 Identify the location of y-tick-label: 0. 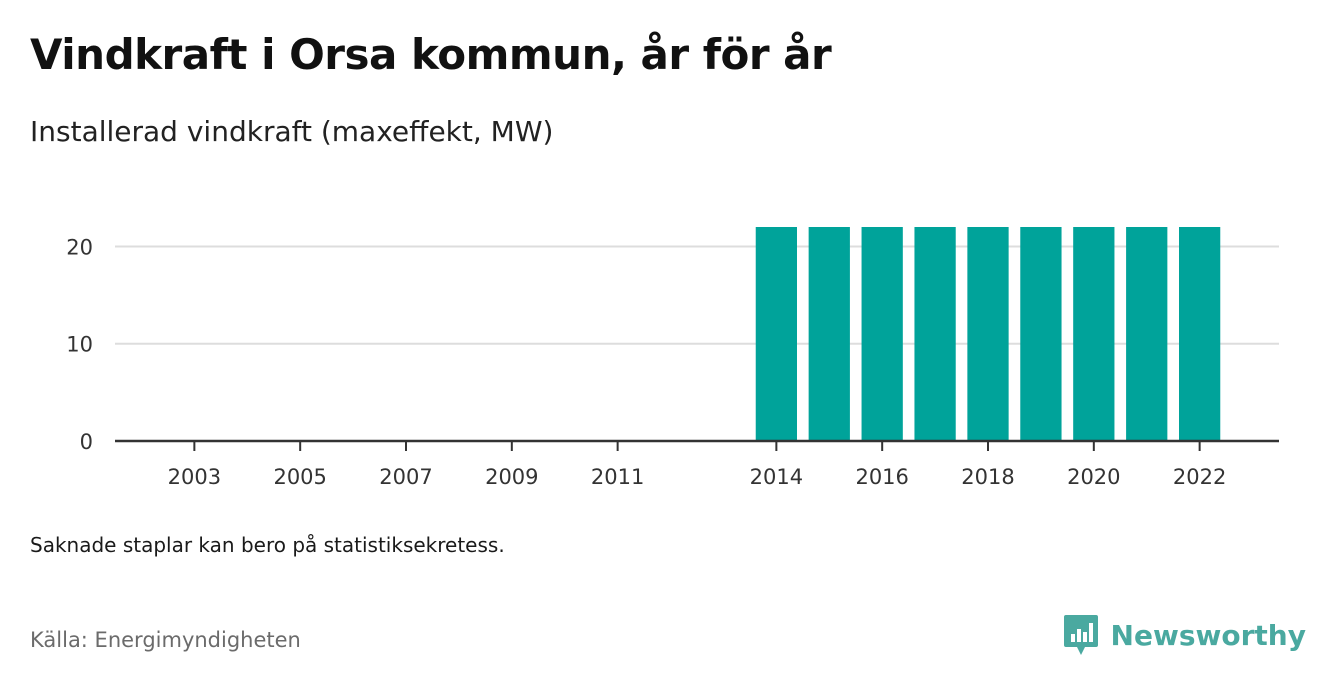
(86, 442).